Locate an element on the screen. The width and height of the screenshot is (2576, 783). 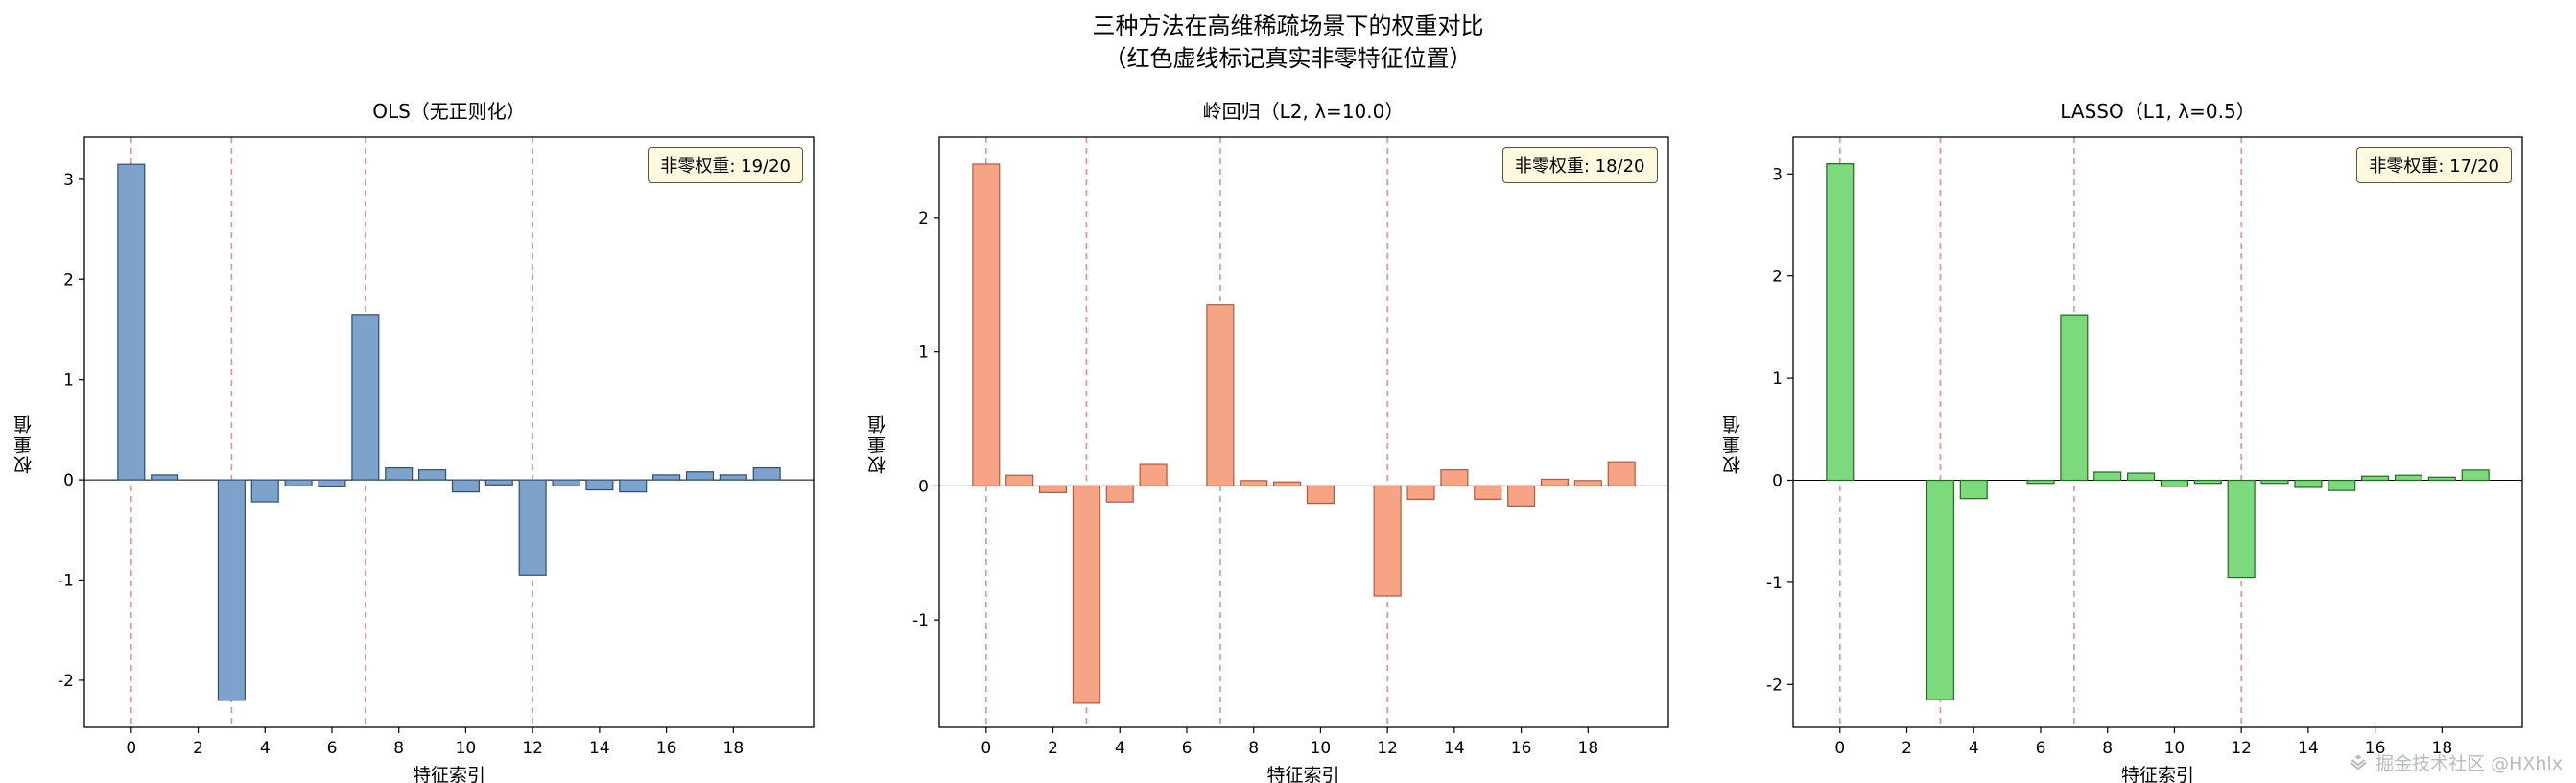
x-axis-label-ridge: 特征索引 is located at coordinates (1303, 774).